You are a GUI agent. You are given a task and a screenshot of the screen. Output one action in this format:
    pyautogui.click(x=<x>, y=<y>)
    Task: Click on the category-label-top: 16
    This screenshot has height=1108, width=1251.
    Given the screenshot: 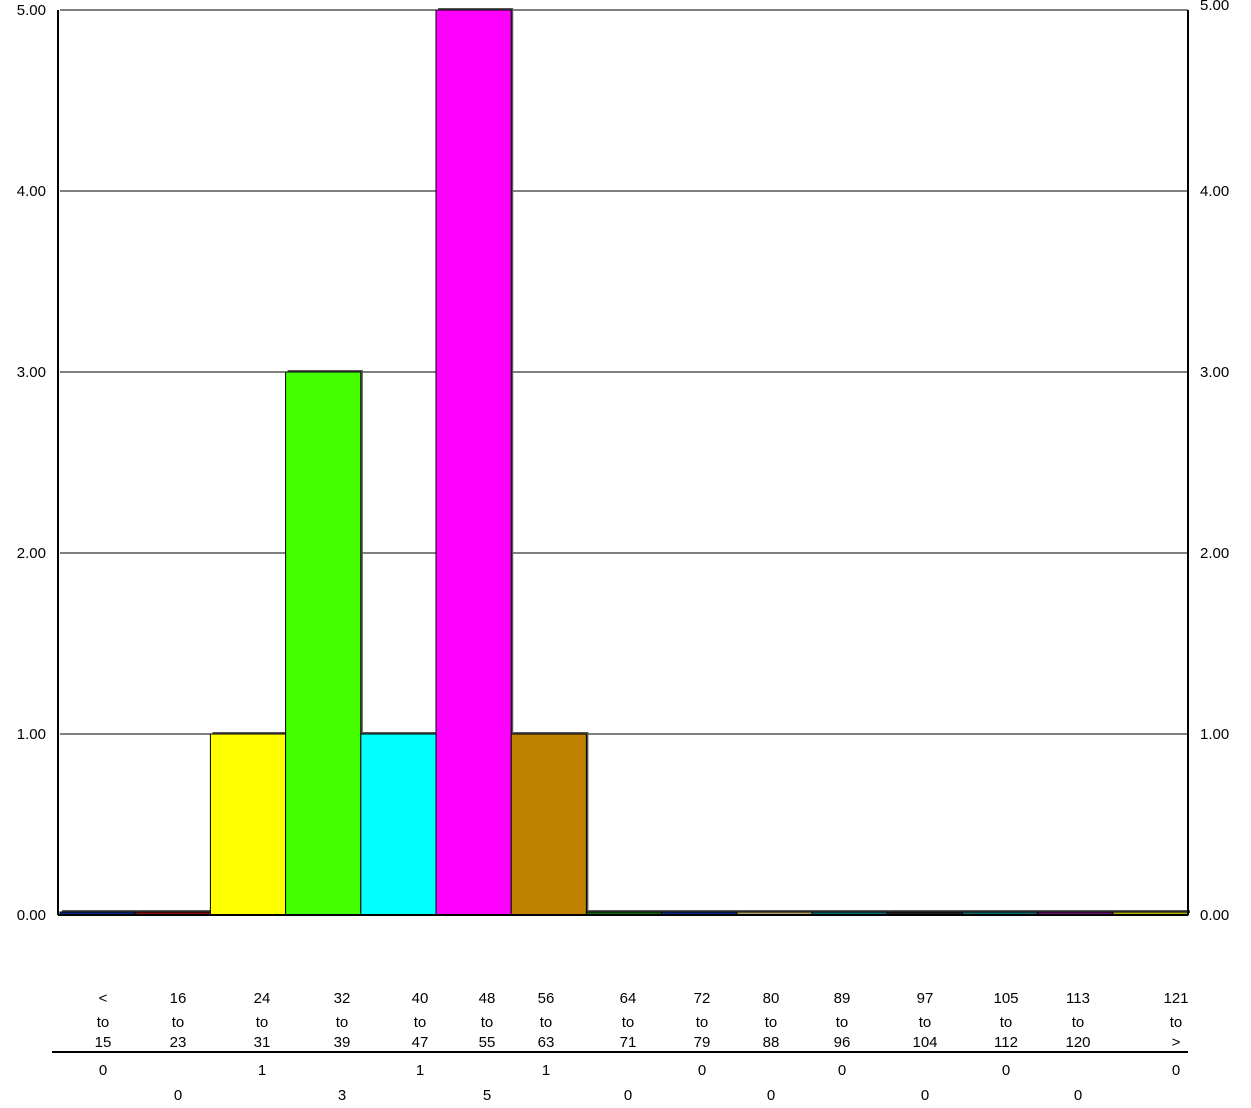 What is the action you would take?
    pyautogui.click(x=178, y=998)
    